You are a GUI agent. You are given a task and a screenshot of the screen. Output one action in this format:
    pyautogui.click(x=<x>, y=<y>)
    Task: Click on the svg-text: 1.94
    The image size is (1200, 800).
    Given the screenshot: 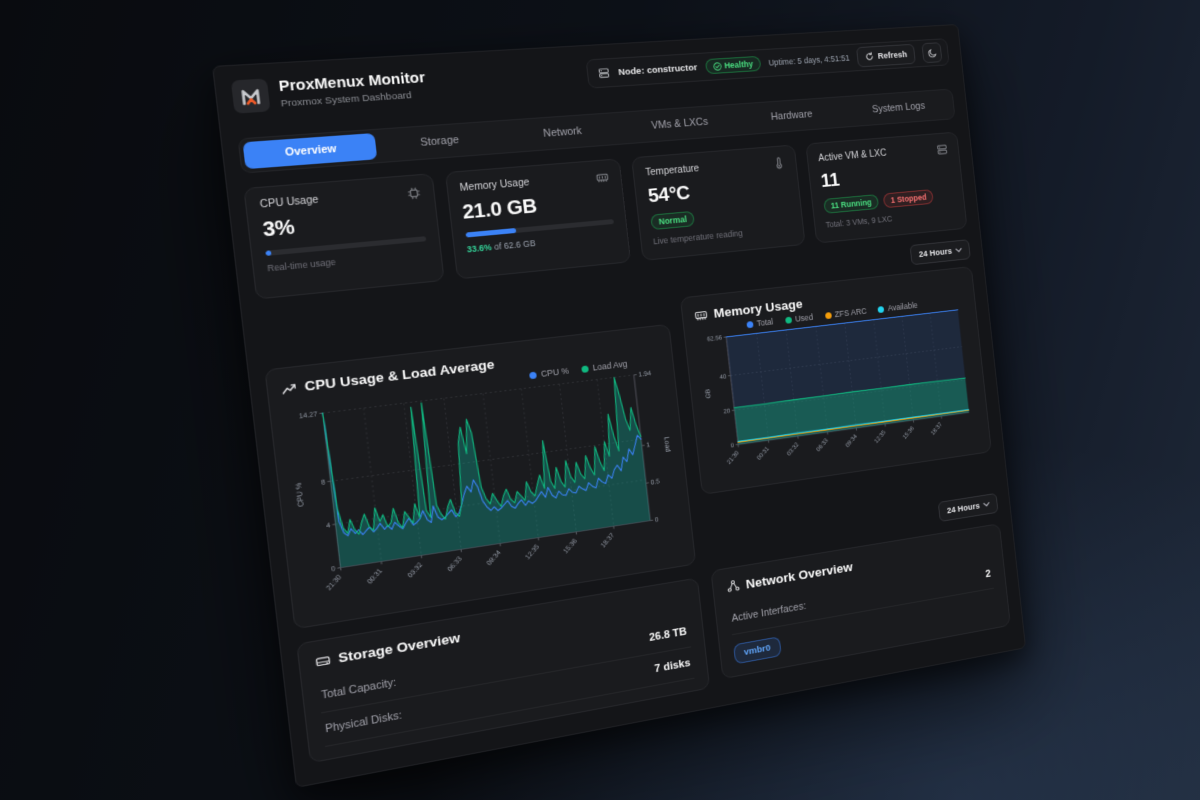 What is the action you would take?
    pyautogui.click(x=644, y=373)
    